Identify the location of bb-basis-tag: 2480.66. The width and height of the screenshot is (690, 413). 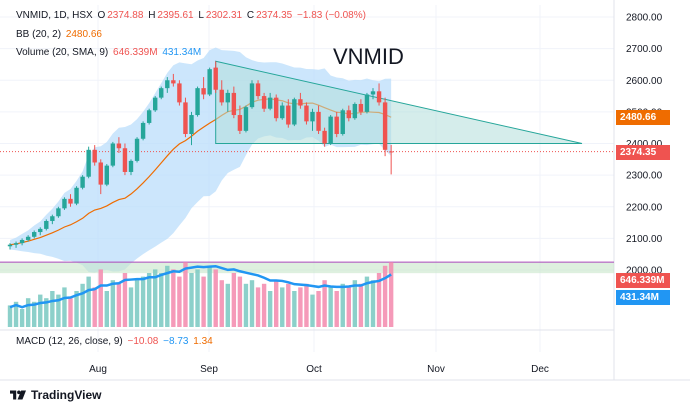
(643, 117).